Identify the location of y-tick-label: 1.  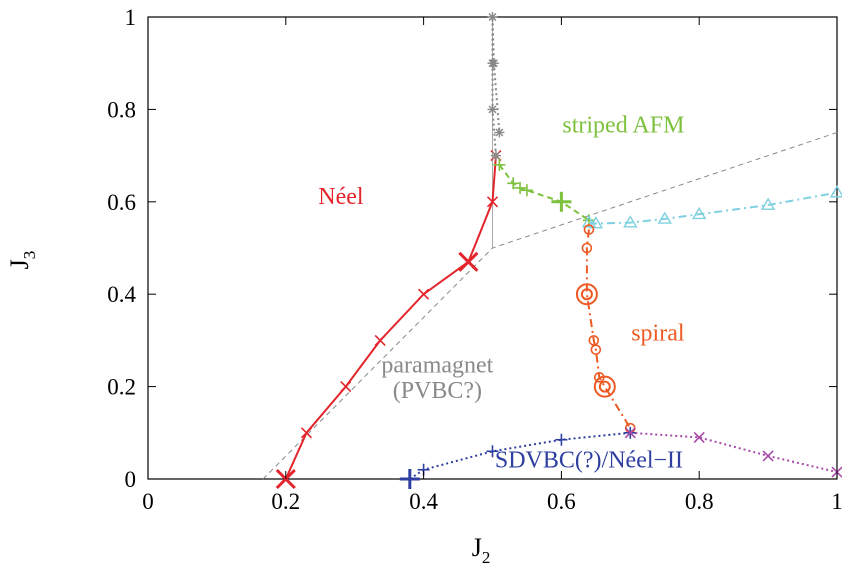
(131, 17).